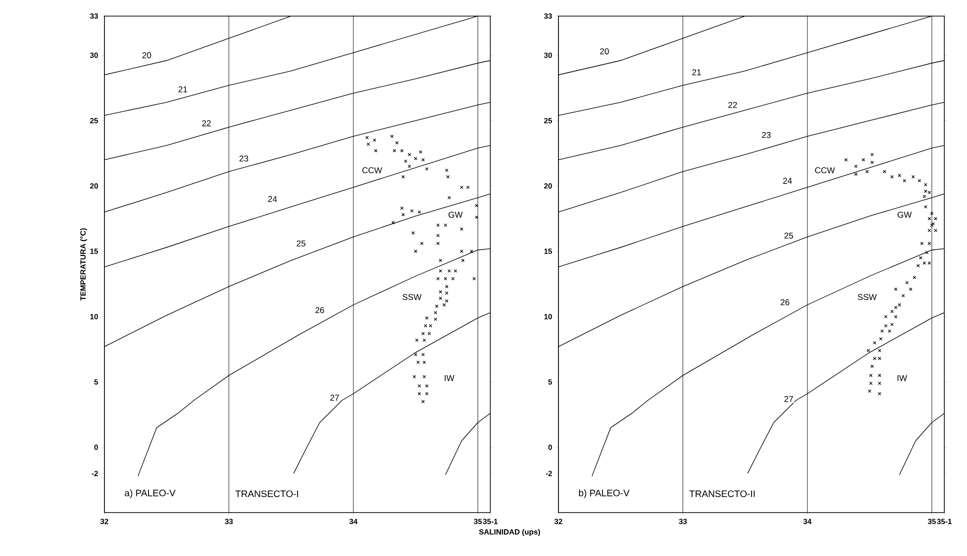 The image size is (967, 556). Describe the element at coordinates (604, 493) in the screenshot. I see `annotation: b) PALEO-V` at that location.